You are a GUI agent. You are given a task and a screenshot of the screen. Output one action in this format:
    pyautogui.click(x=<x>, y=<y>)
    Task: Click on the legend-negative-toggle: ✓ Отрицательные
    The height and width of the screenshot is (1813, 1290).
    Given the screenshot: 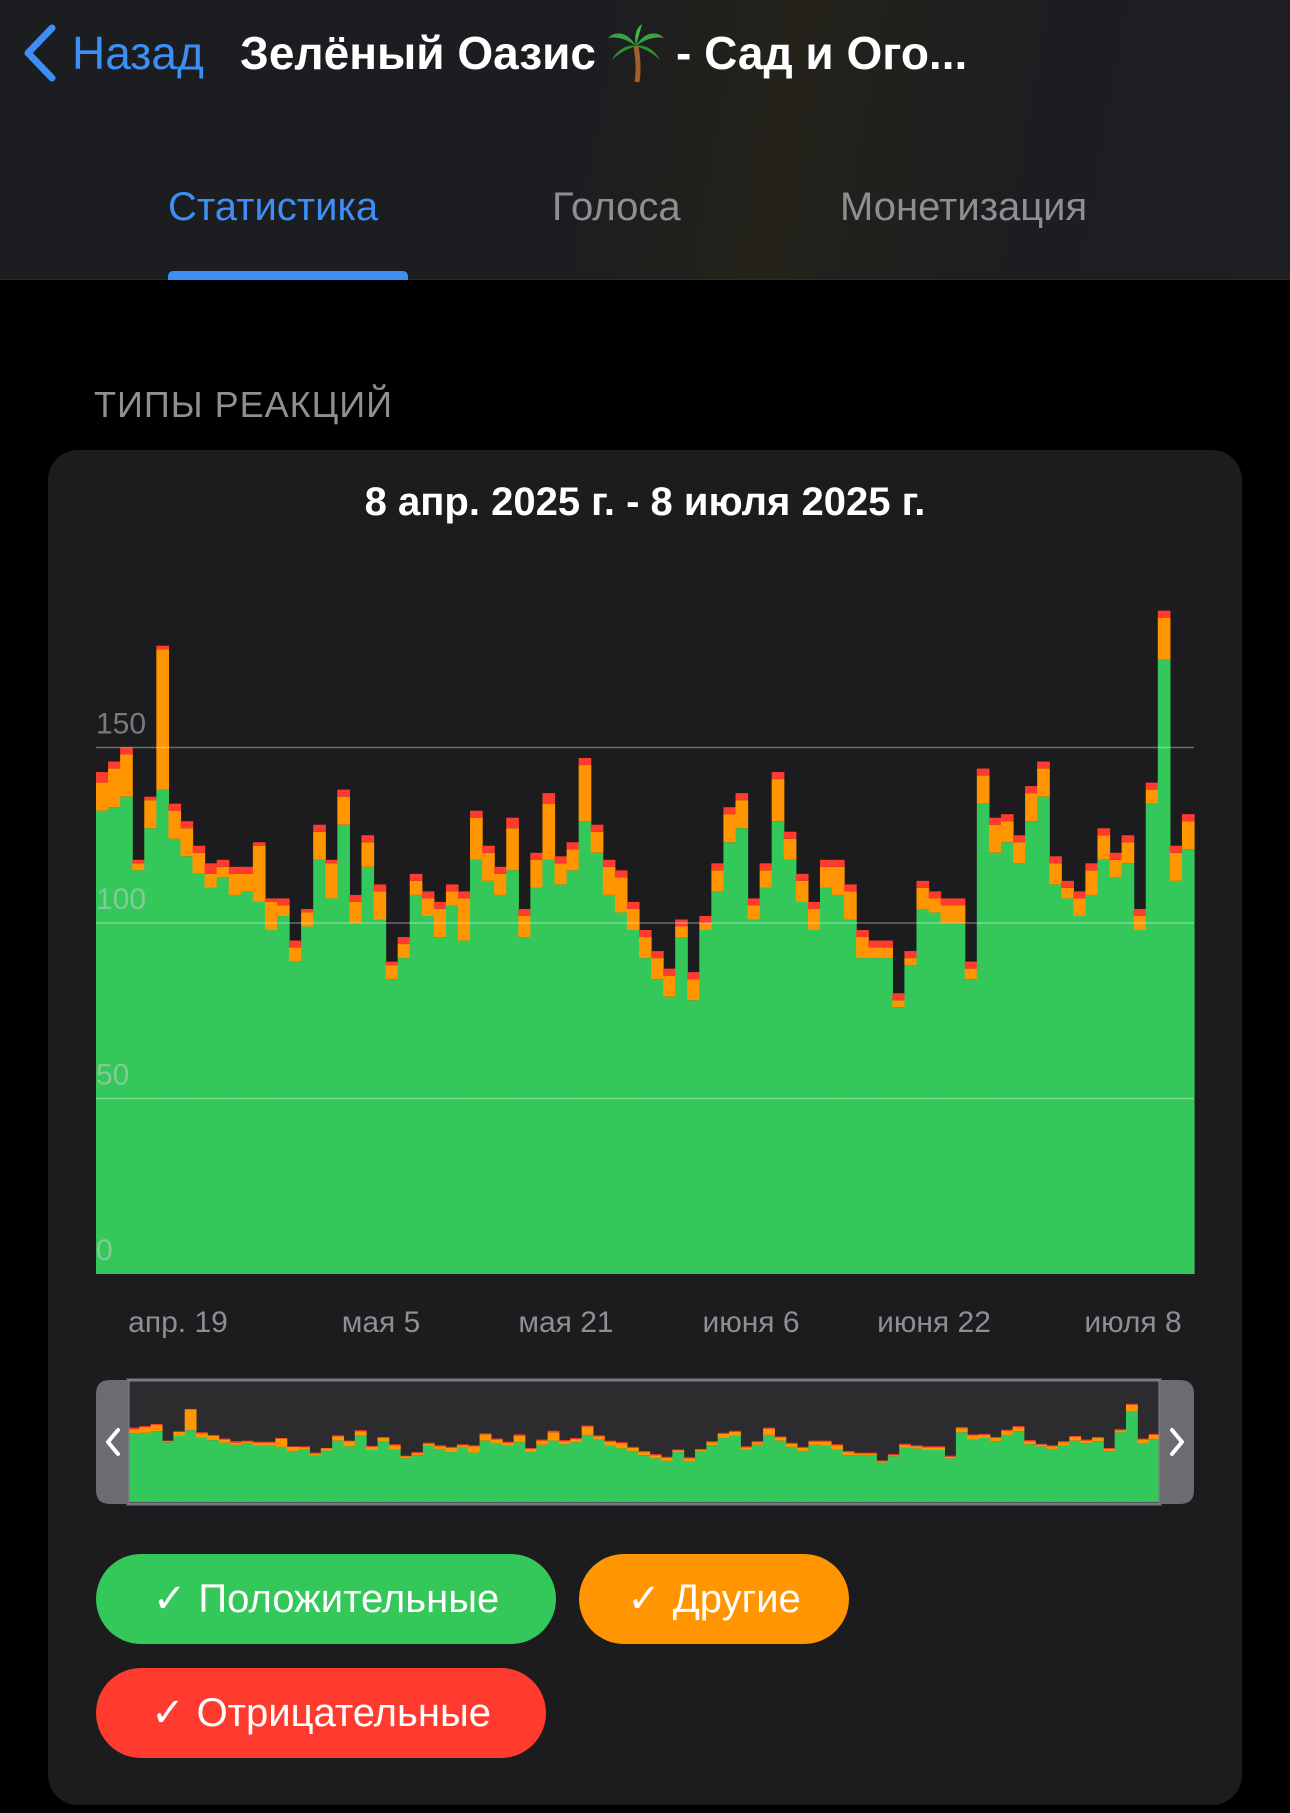 What is the action you would take?
    pyautogui.click(x=321, y=1713)
    